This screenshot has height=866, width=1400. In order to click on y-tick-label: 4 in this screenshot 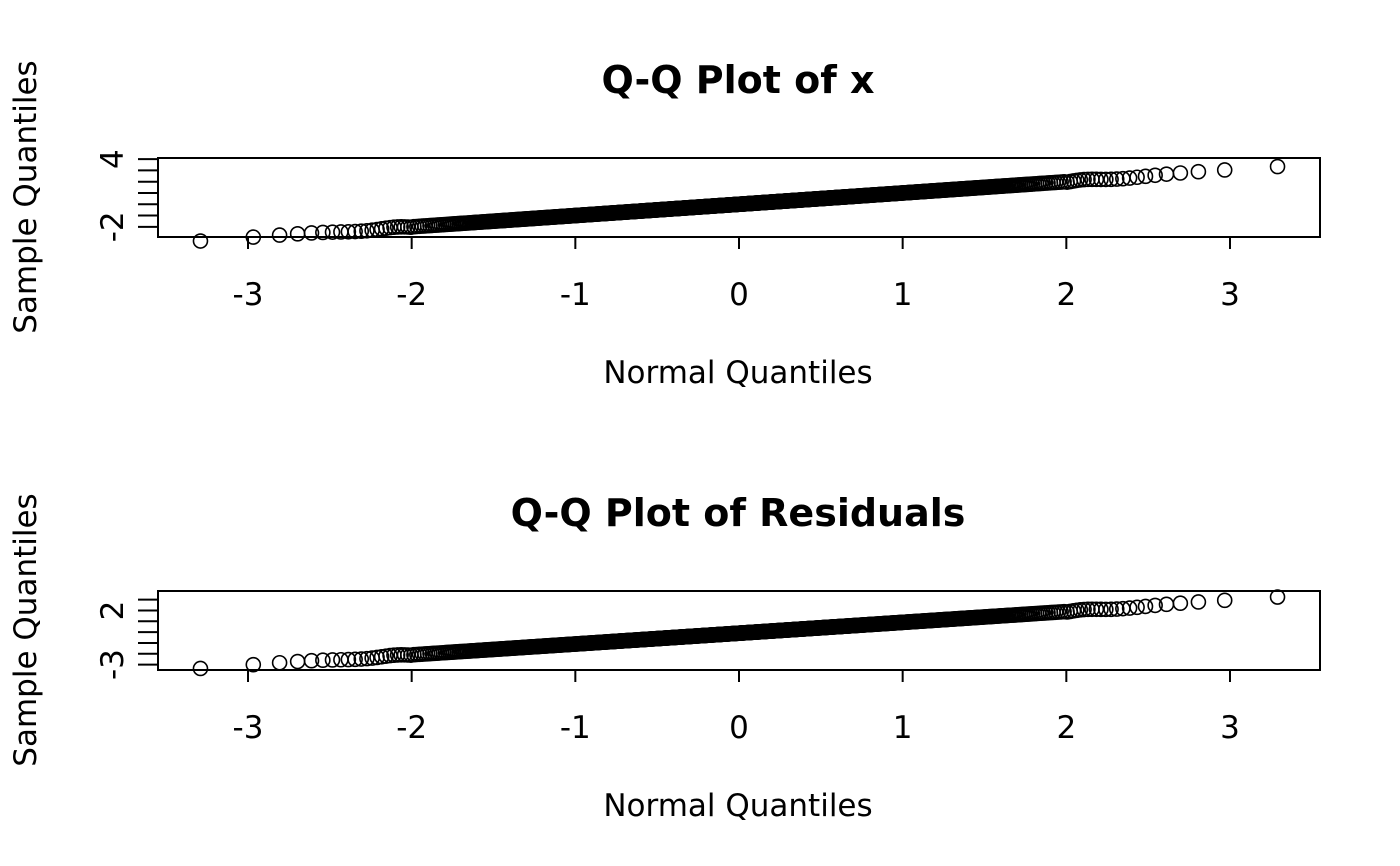, I will do `click(113, 159)`.